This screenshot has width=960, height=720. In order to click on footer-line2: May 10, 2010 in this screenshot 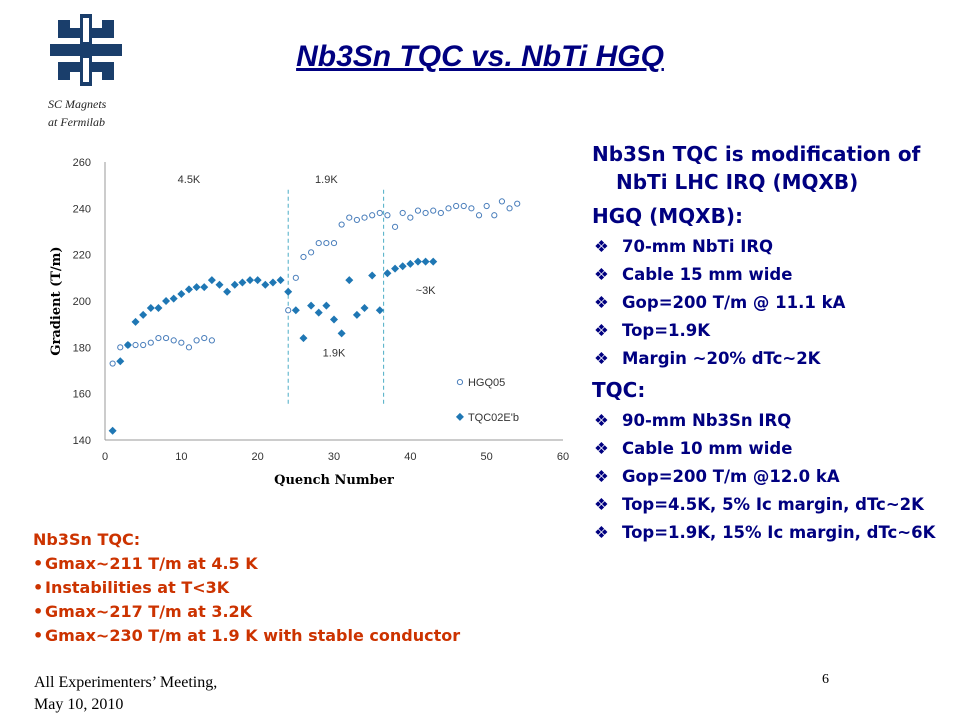, I will do `click(79, 704)`.